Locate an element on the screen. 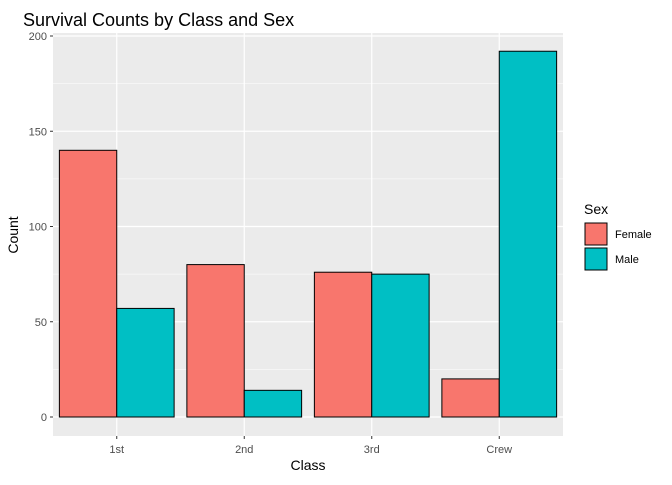 Image resolution: width=672 pixels, height=485 pixels. y-axis-title: Count is located at coordinates (13, 234).